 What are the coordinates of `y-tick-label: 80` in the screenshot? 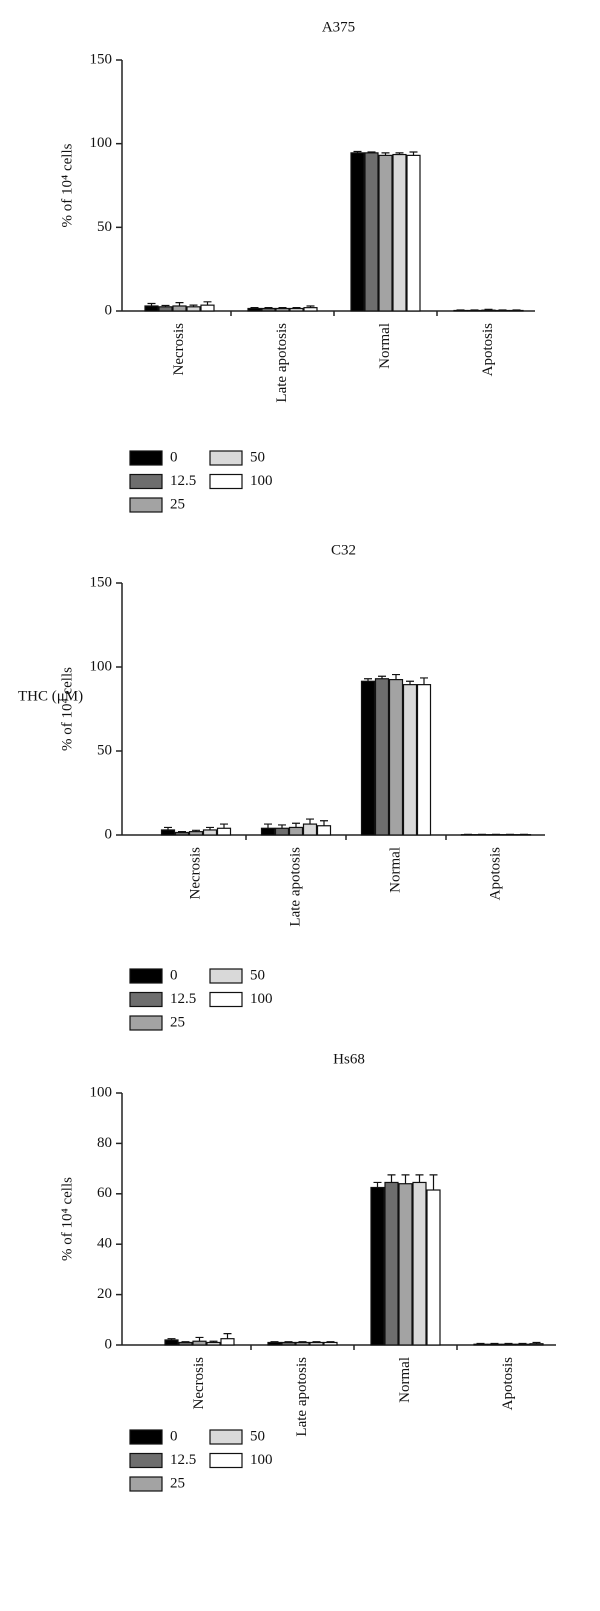 It's located at (104, 1143).